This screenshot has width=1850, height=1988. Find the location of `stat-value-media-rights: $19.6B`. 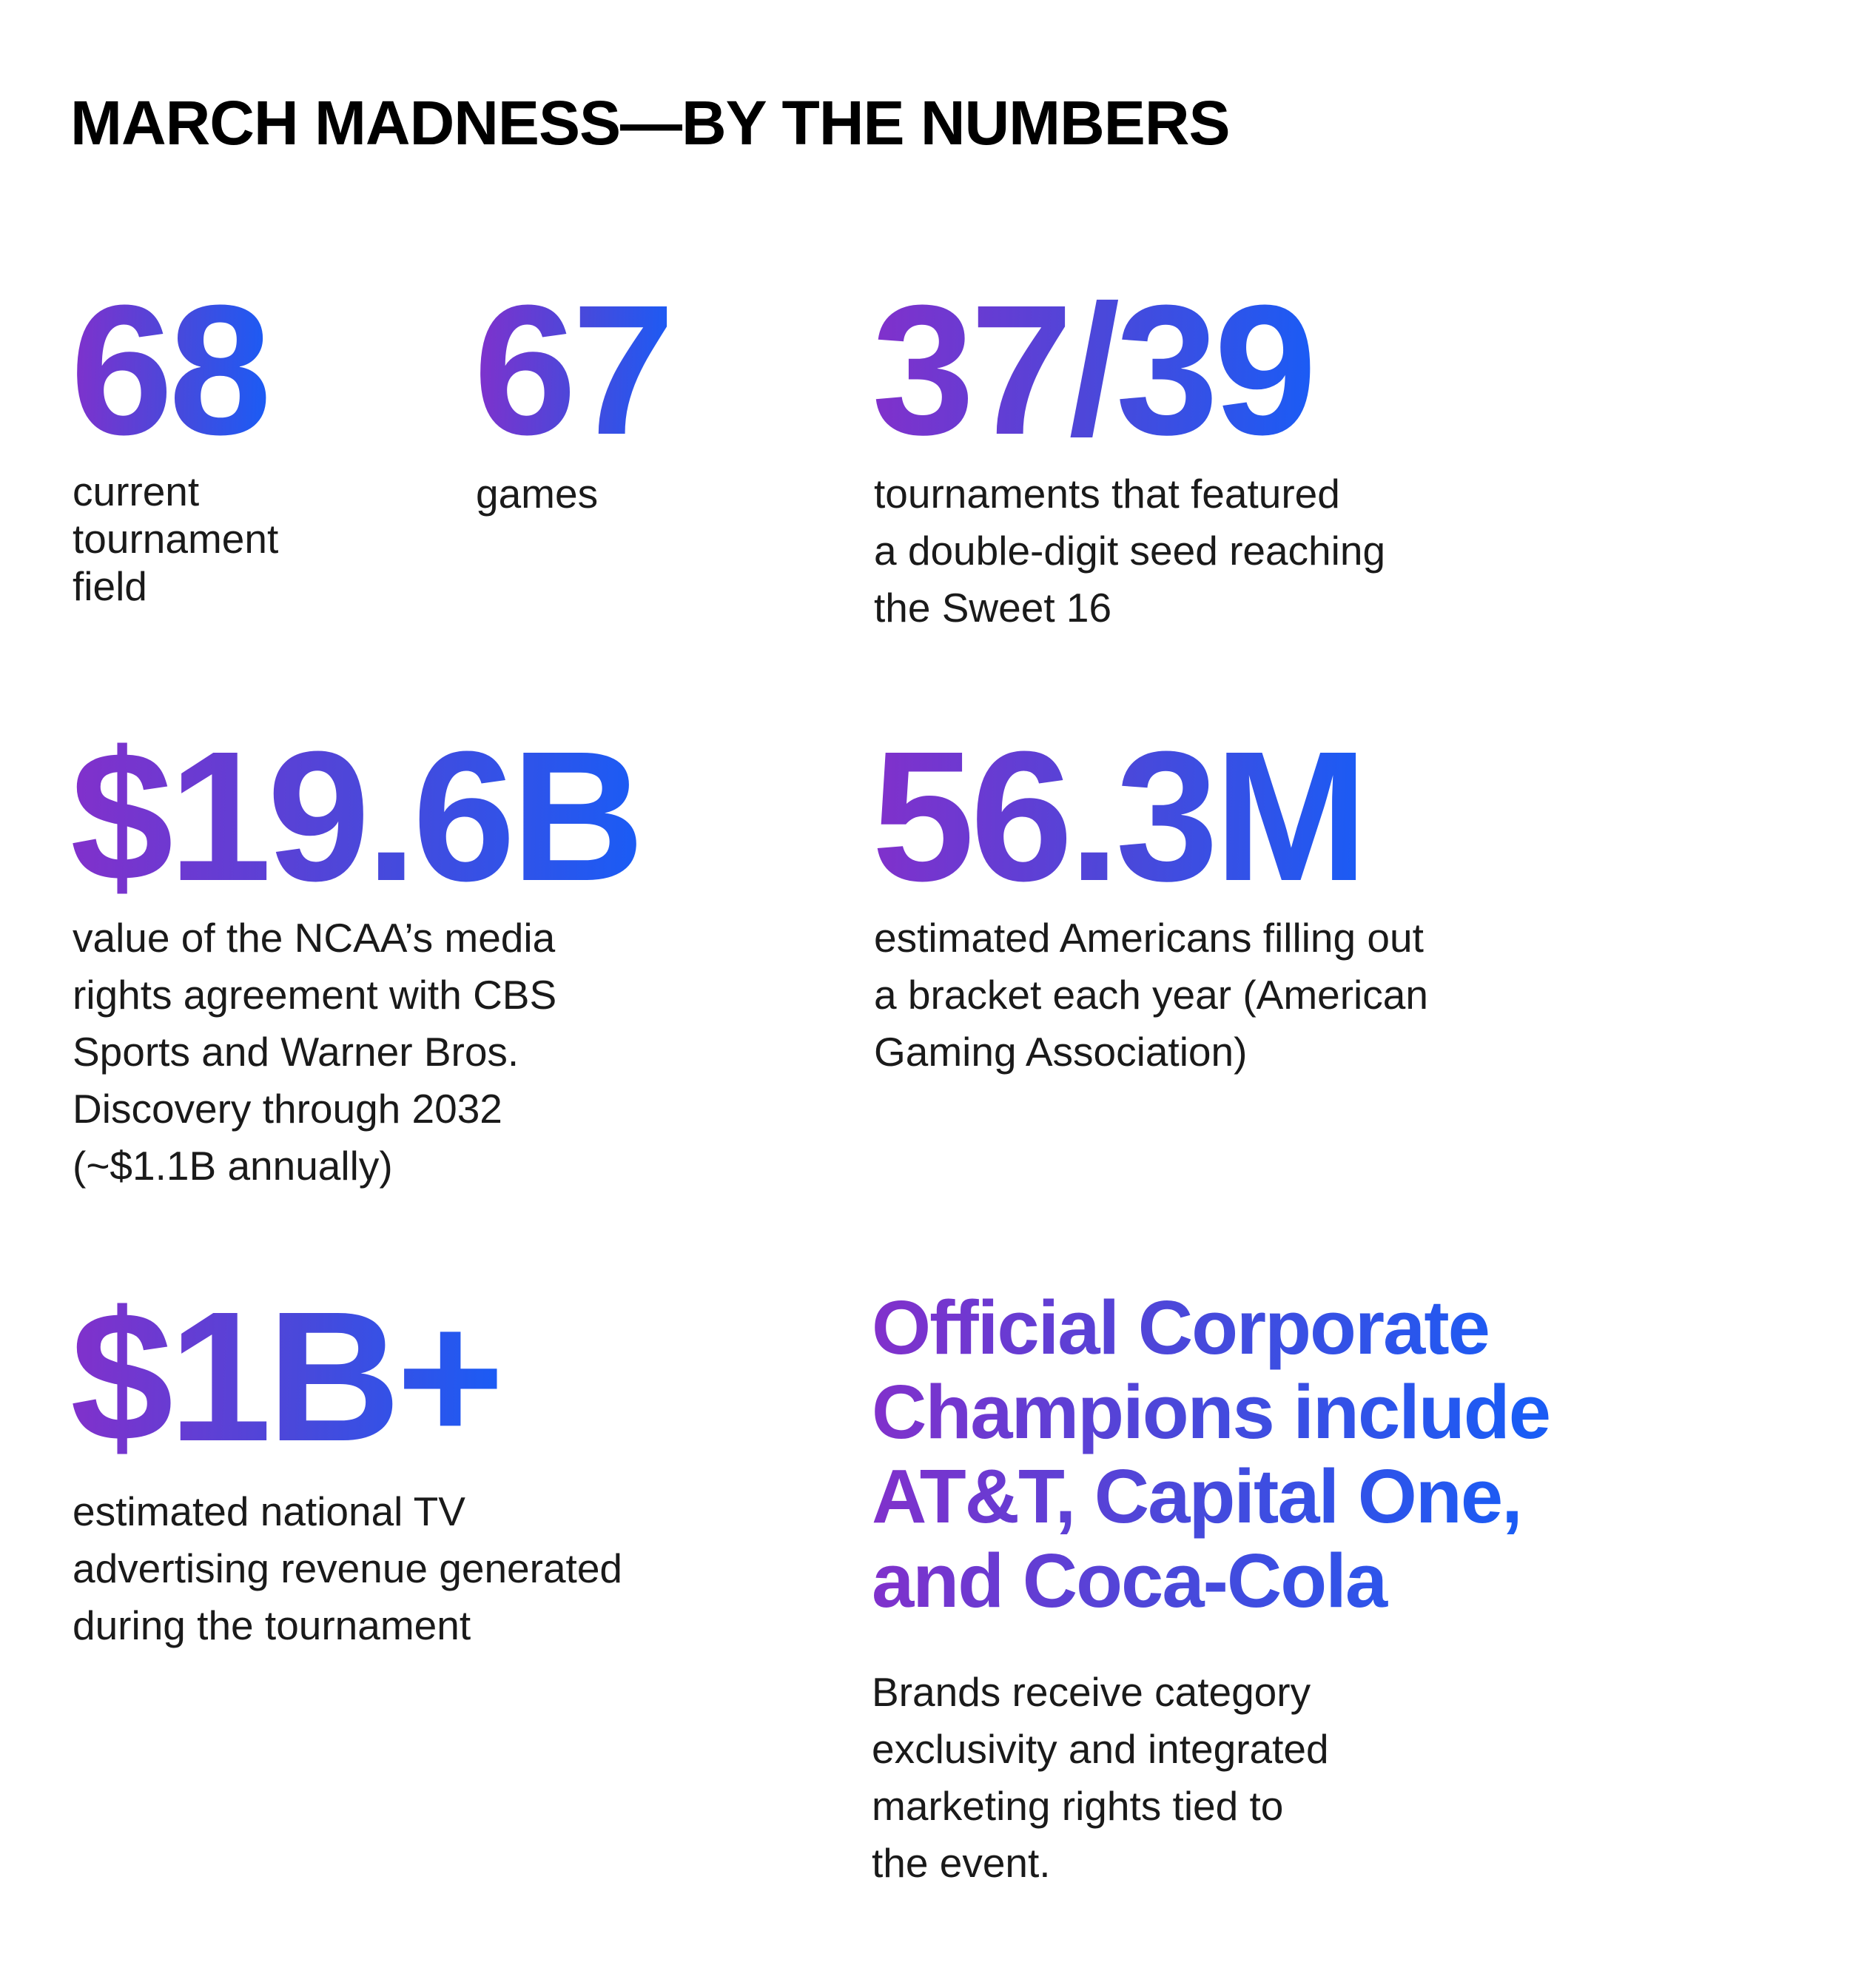

stat-value-media-rights: $19.6B is located at coordinates (357, 816).